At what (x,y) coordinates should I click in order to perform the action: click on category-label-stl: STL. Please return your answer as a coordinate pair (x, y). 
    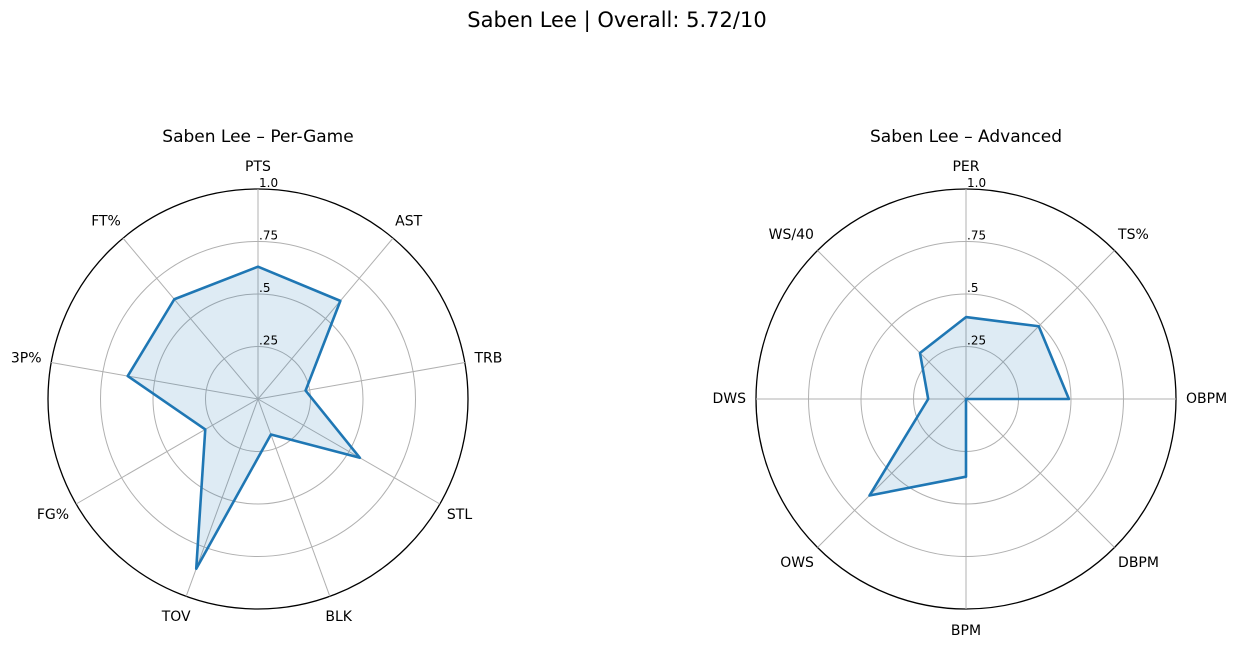
    Looking at the image, I should click on (459, 515).